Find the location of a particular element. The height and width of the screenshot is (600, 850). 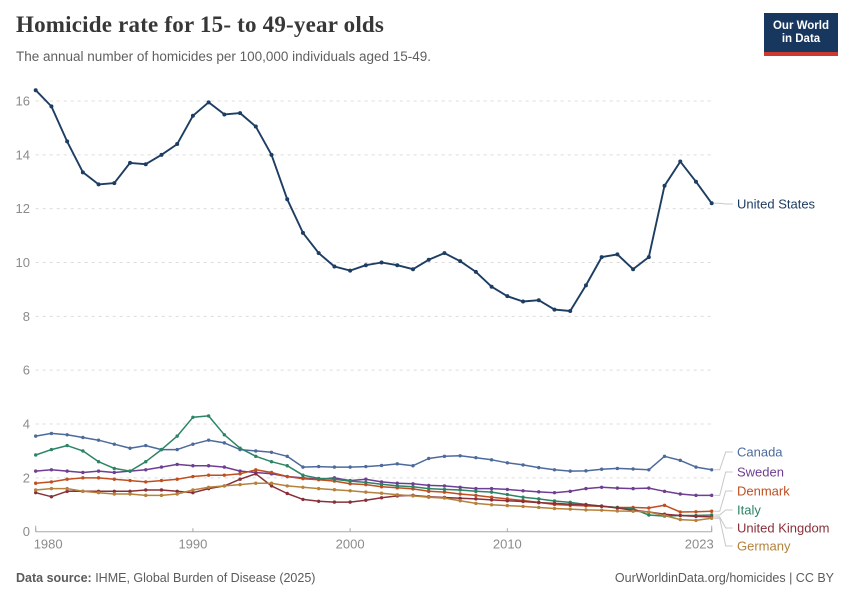

point-germany-2017 is located at coordinates (617, 511).